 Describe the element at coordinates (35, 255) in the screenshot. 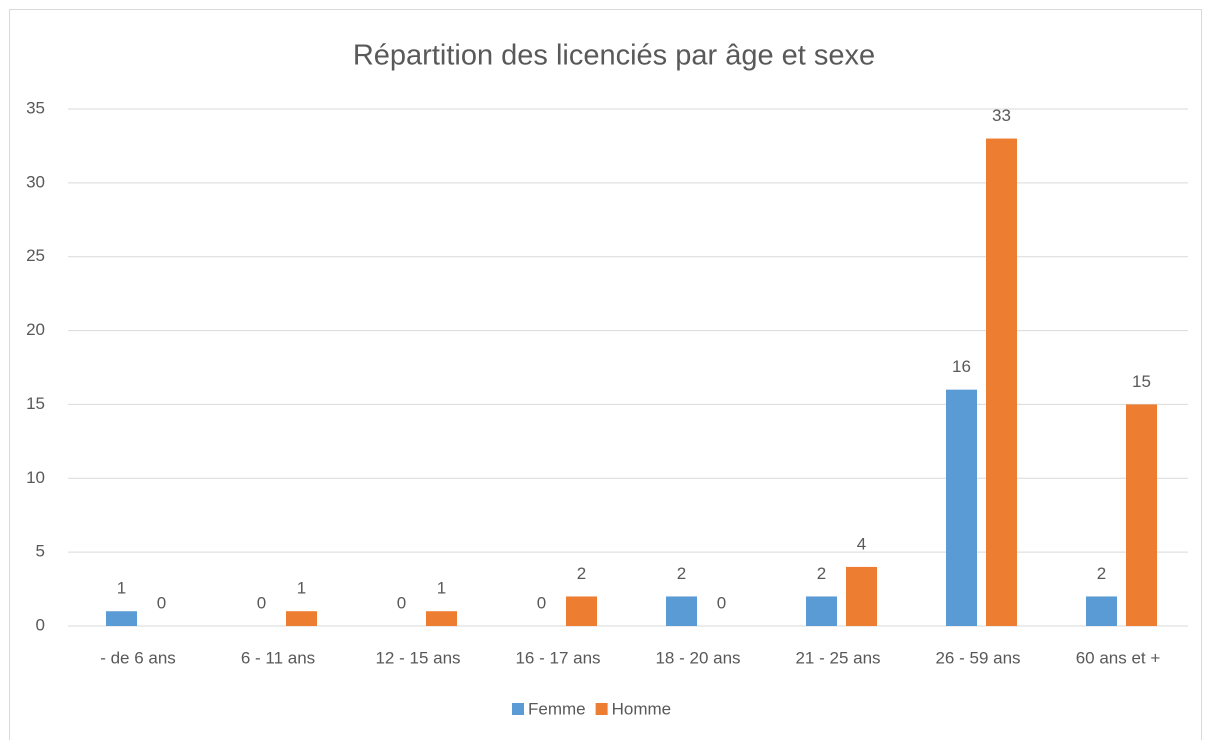

I see `y-tick-label: 25` at that location.